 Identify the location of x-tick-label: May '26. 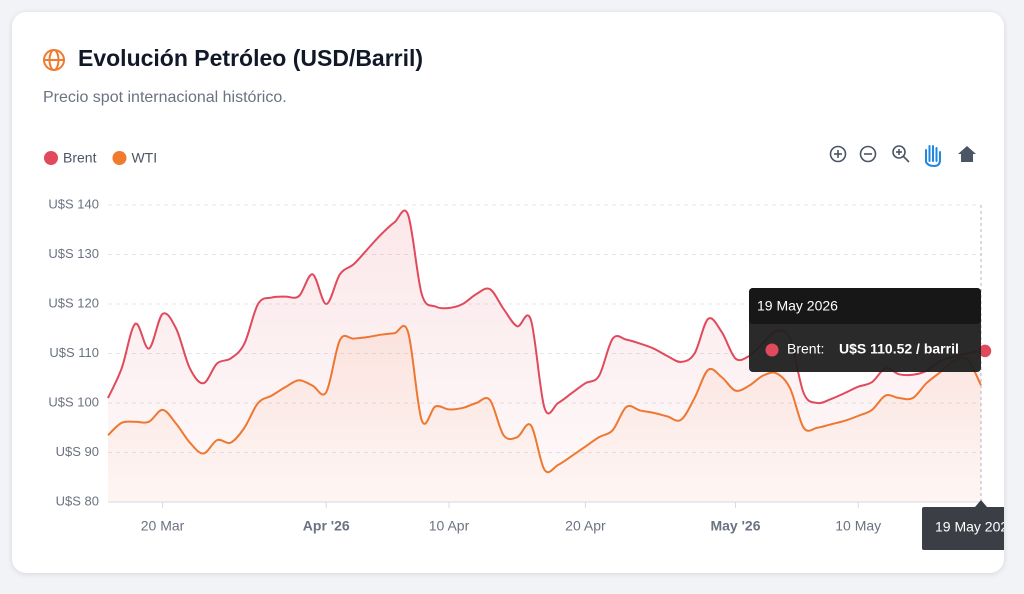
(735, 526).